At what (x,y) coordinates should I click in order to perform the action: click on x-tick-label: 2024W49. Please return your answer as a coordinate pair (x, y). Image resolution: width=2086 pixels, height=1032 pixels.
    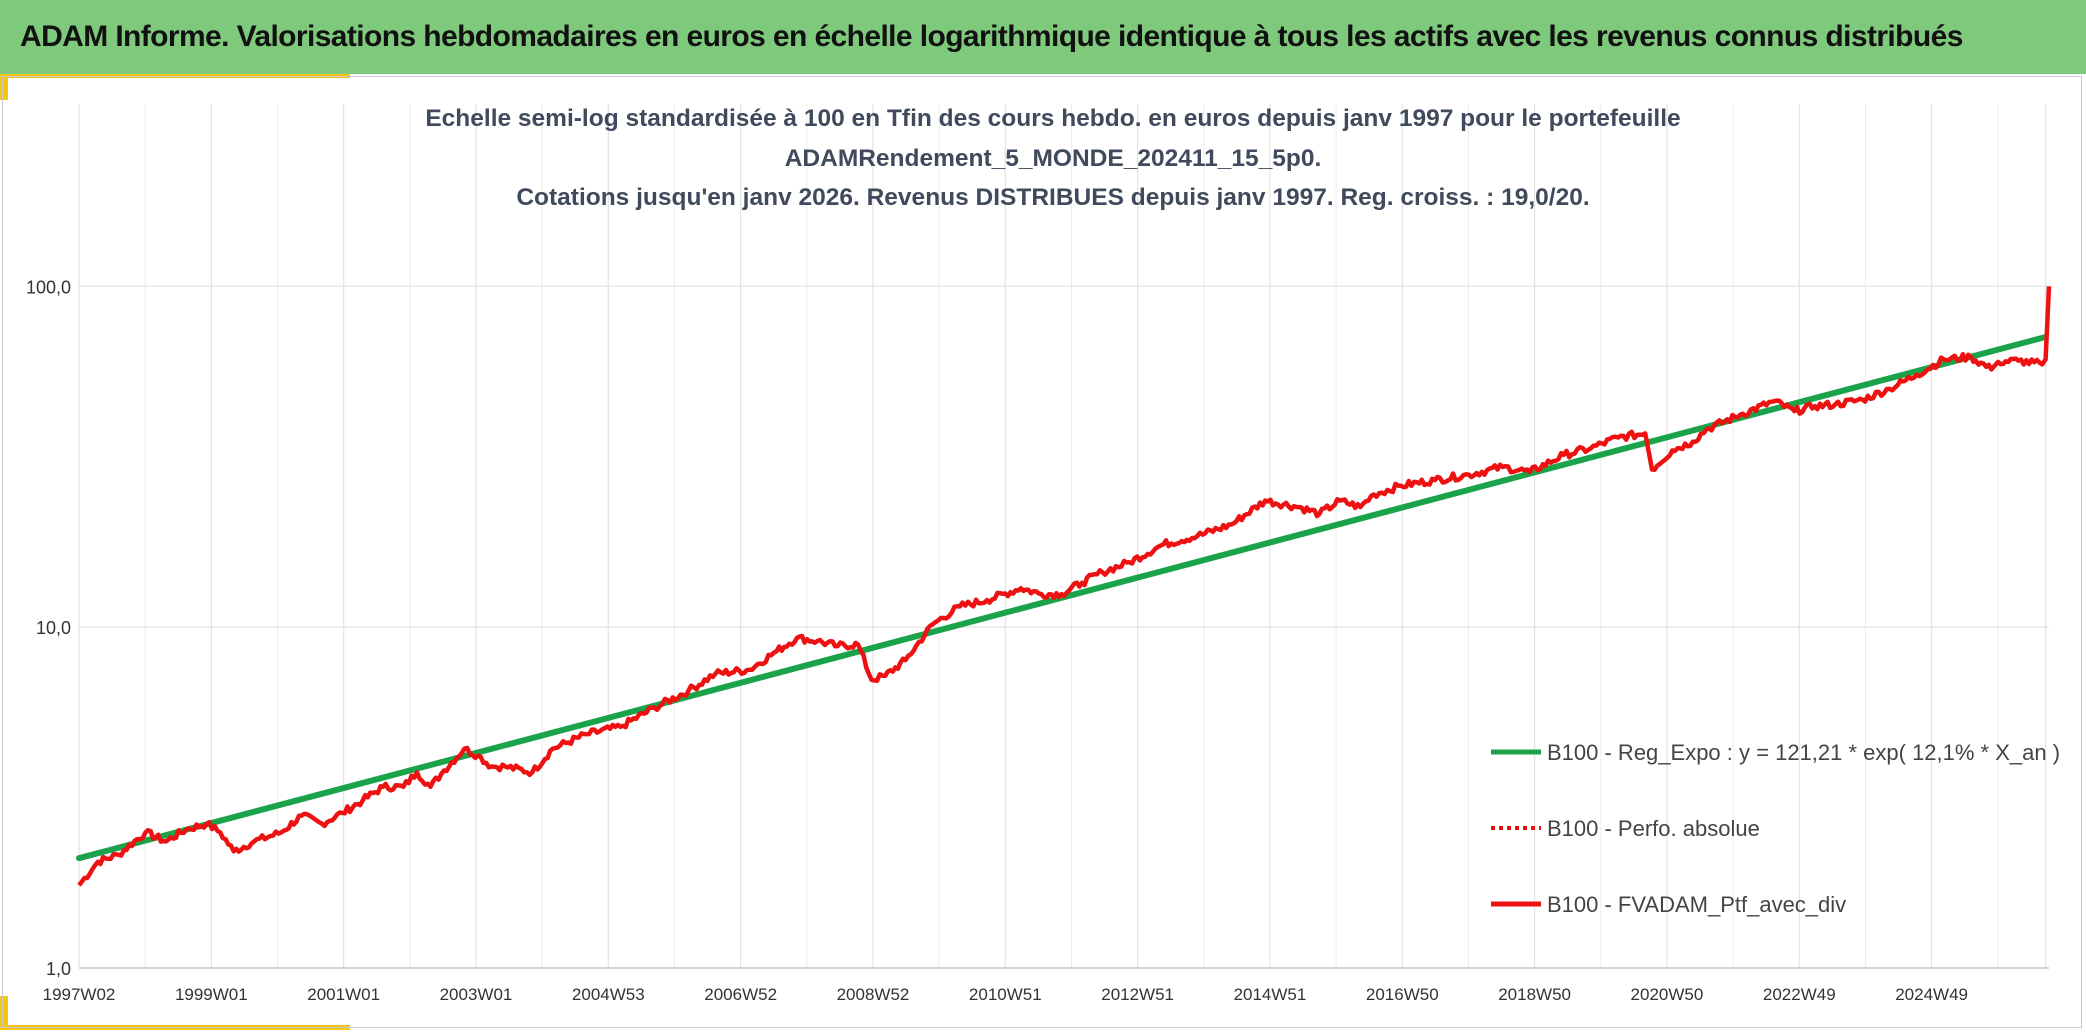
    Looking at the image, I should click on (1931, 994).